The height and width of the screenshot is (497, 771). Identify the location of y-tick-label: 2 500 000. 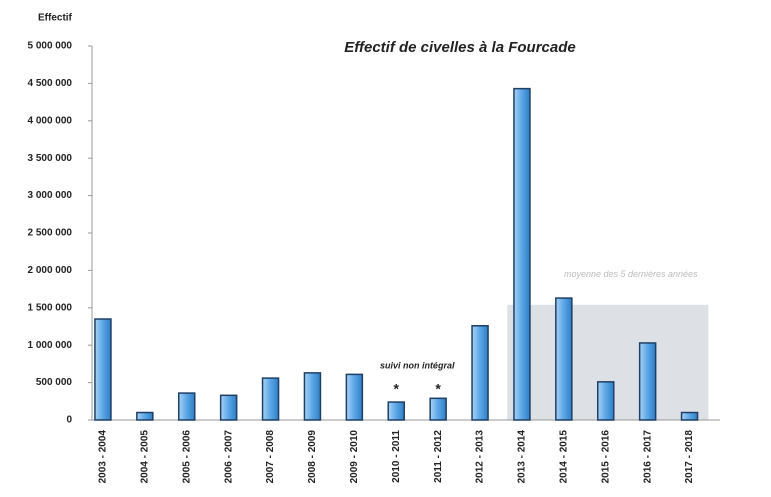
(50, 233).